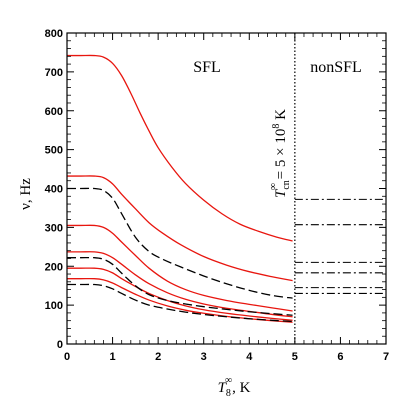  What do you see at coordinates (158, 357) in the screenshot?
I see `x-tick-label-2: 2` at bounding box center [158, 357].